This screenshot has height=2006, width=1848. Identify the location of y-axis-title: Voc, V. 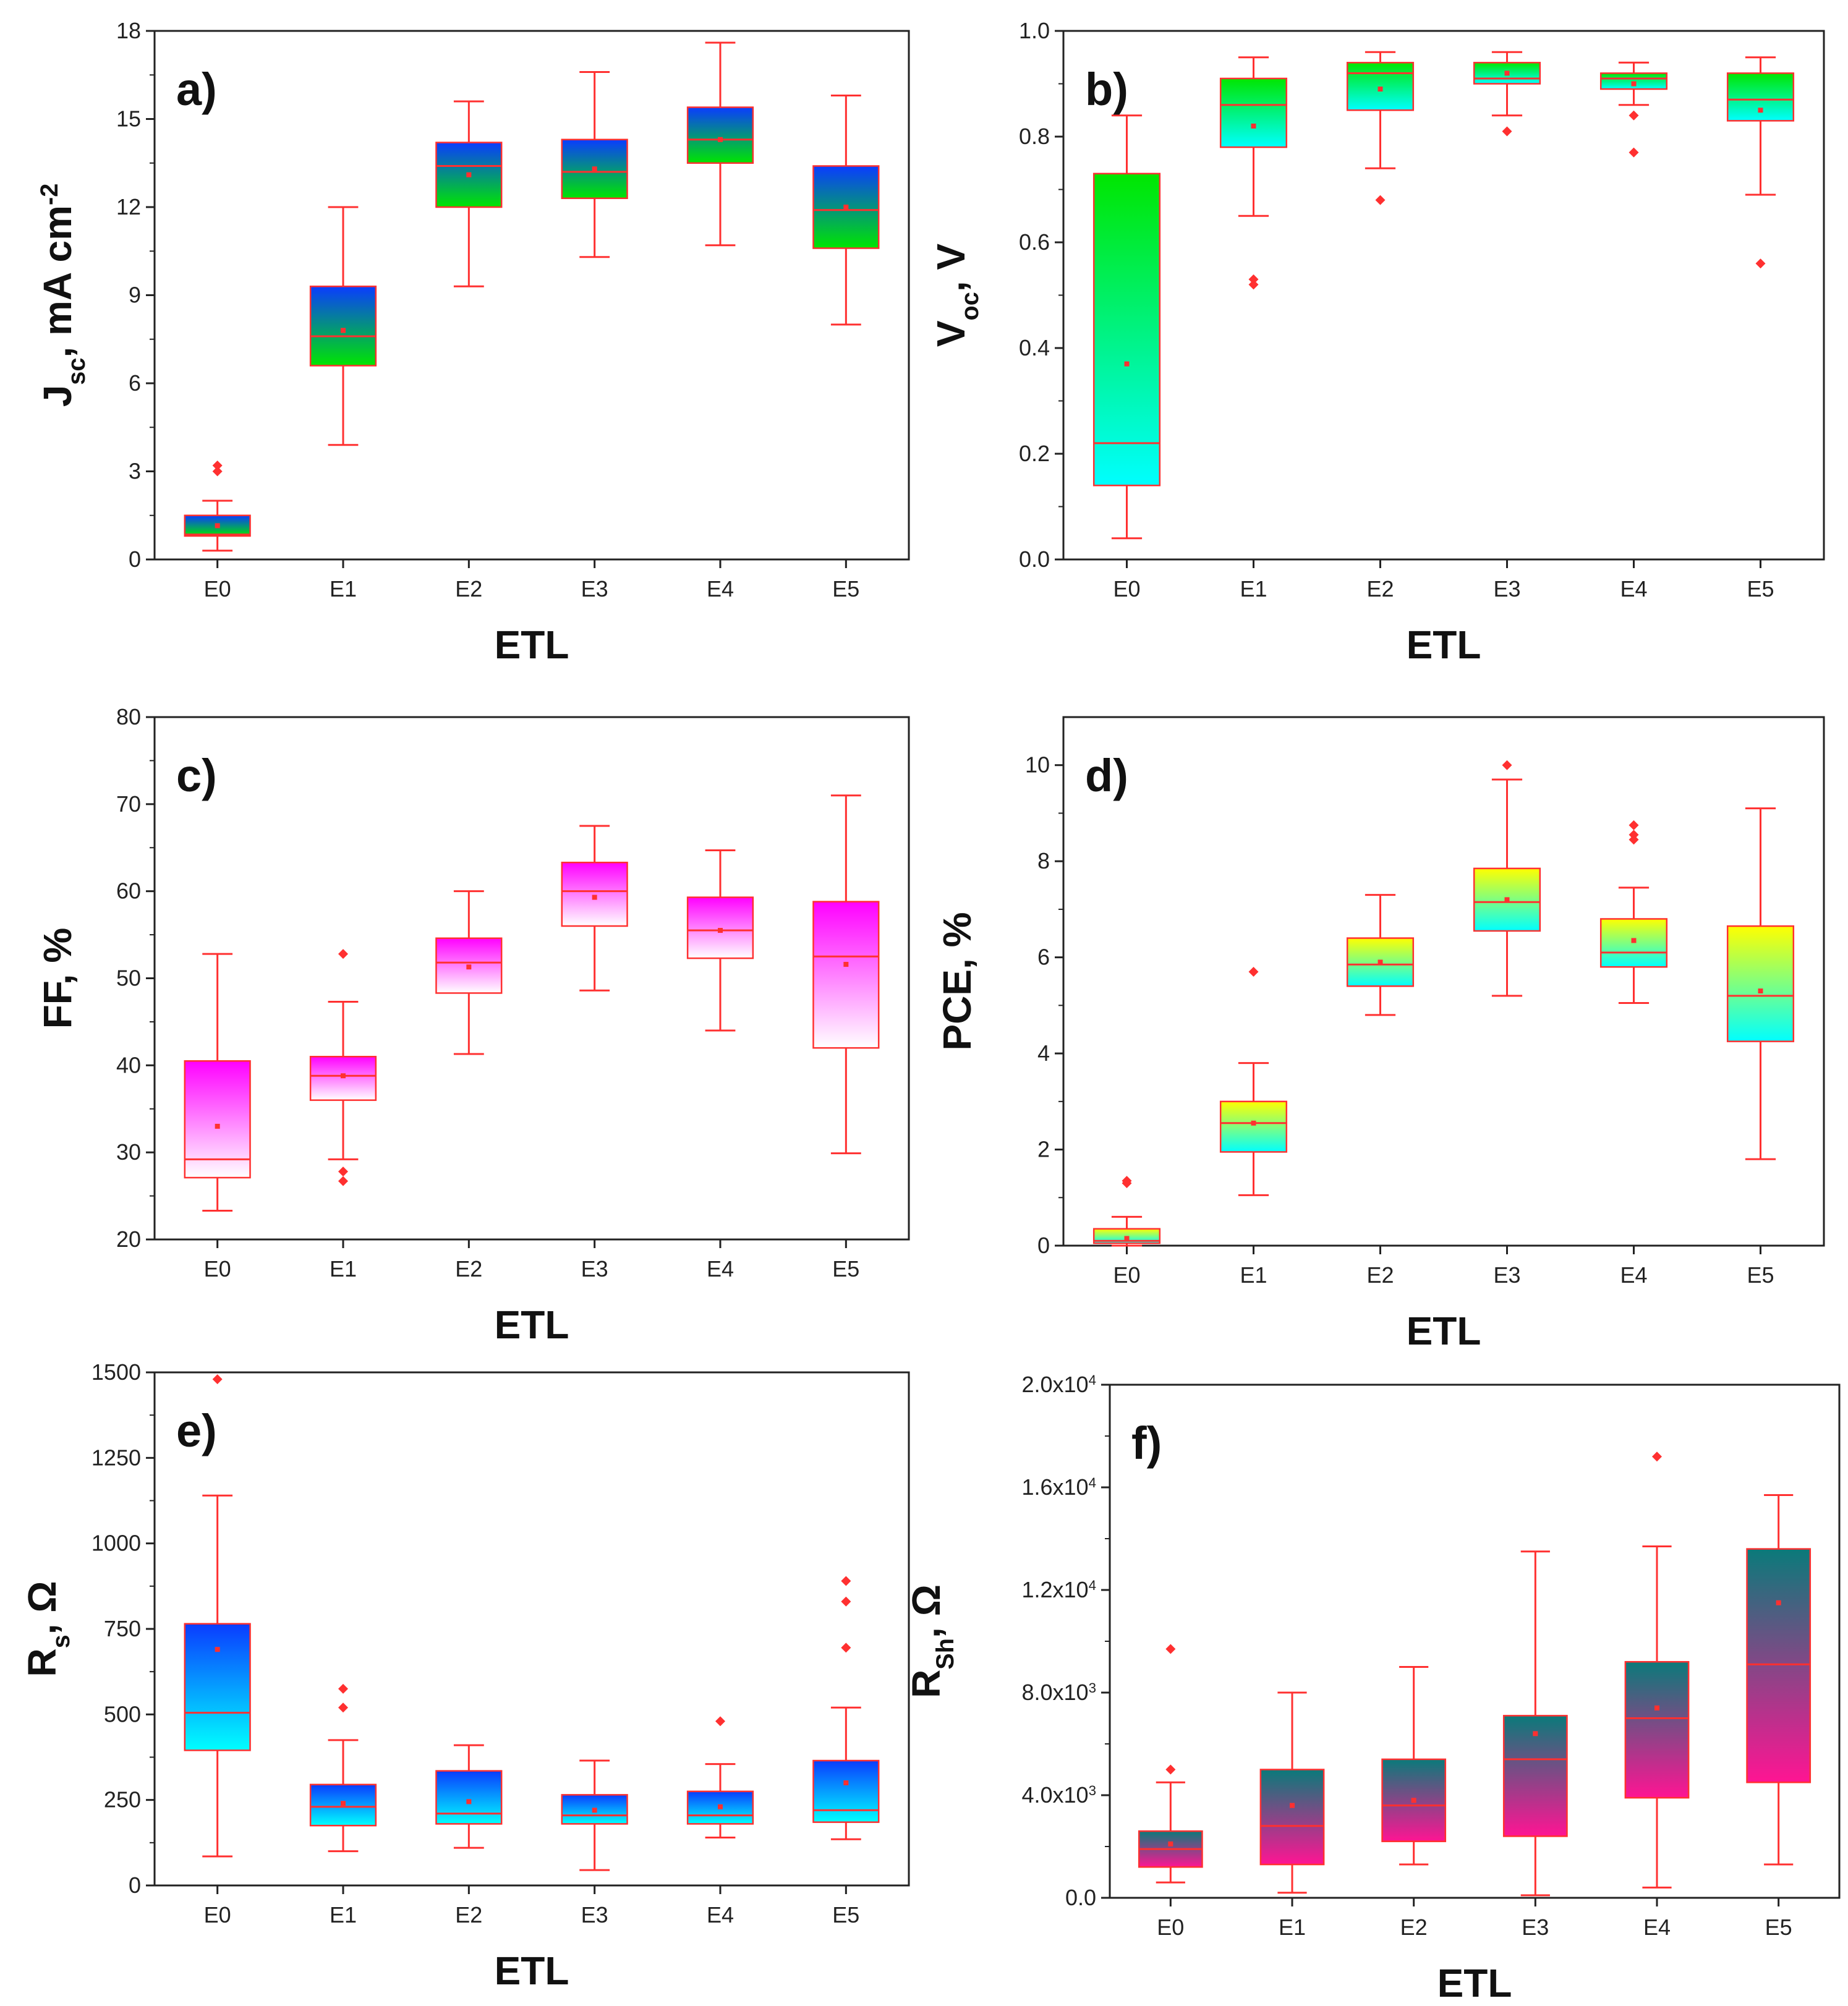
(957, 295).